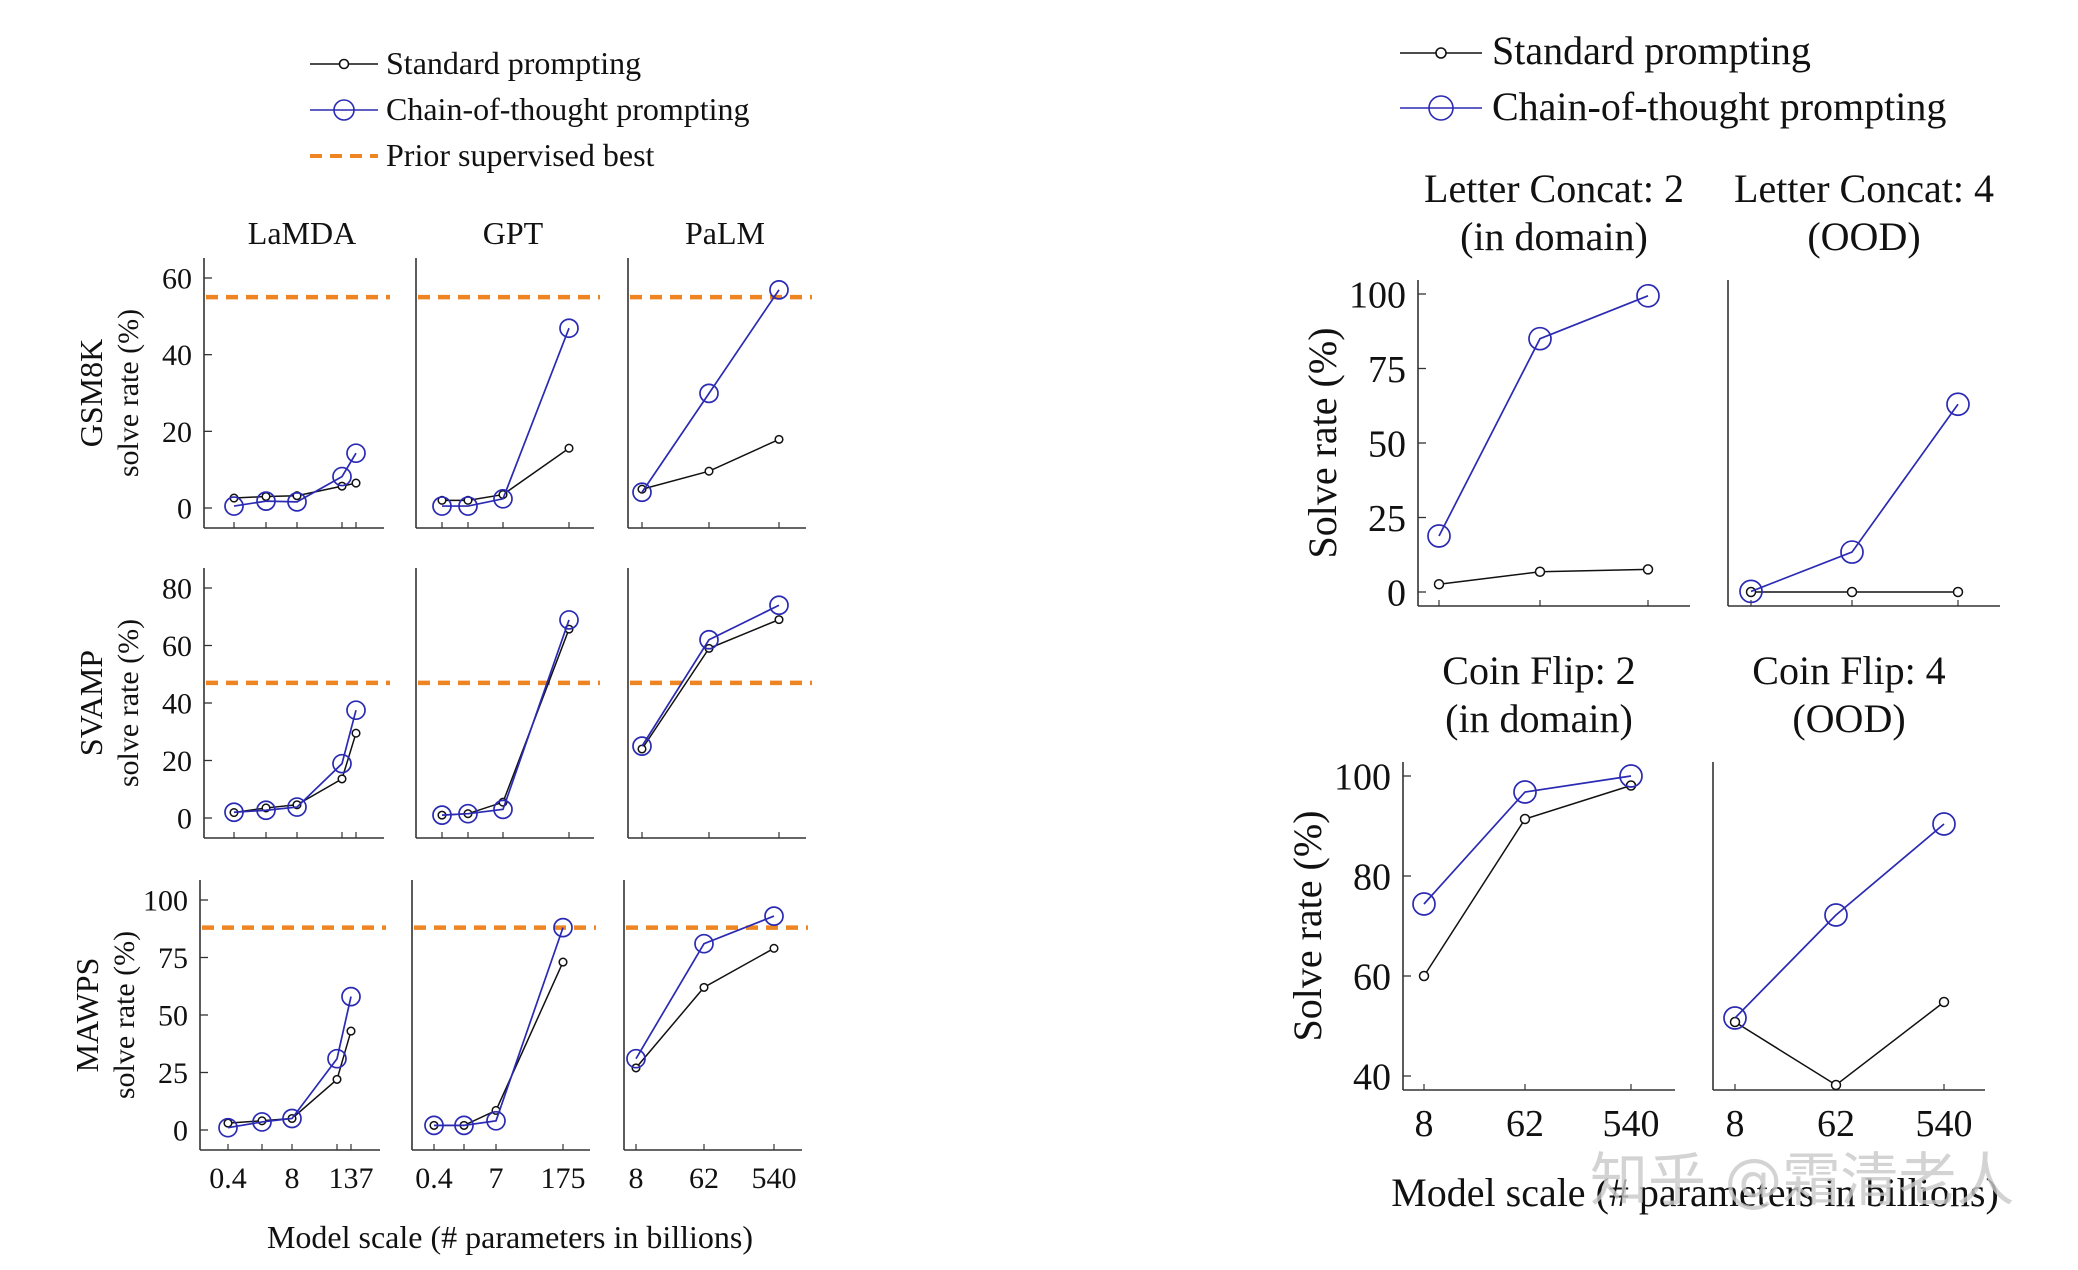 The height and width of the screenshot is (1270, 2078). I want to click on legend-standard-marker, so click(344, 64).